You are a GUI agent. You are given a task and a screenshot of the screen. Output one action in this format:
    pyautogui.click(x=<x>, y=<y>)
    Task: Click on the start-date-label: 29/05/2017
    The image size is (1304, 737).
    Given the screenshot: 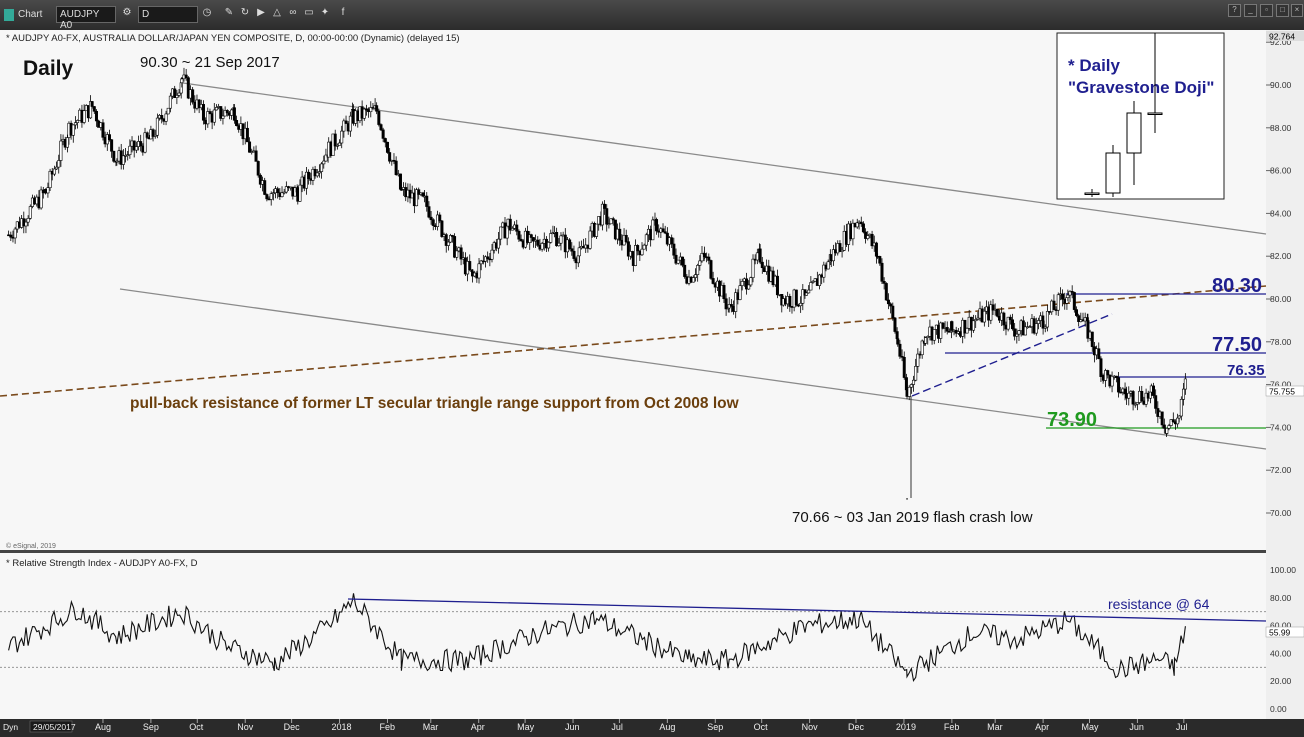 What is the action you would take?
    pyautogui.click(x=54, y=727)
    